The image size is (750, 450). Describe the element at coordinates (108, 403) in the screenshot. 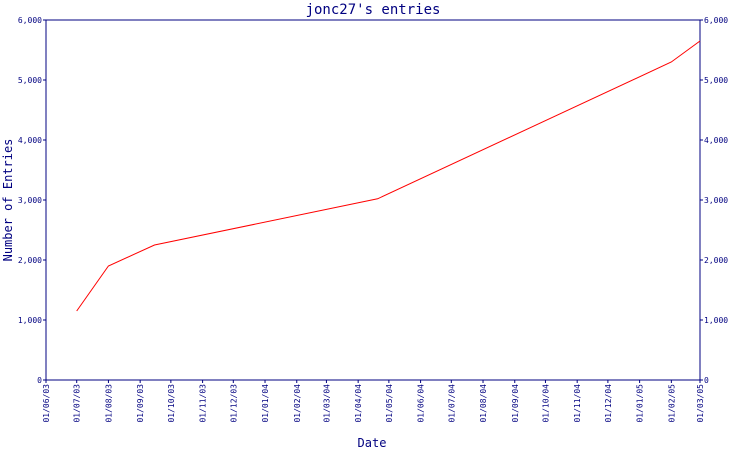

I see `x-tick-label: 01/08/03` at that location.